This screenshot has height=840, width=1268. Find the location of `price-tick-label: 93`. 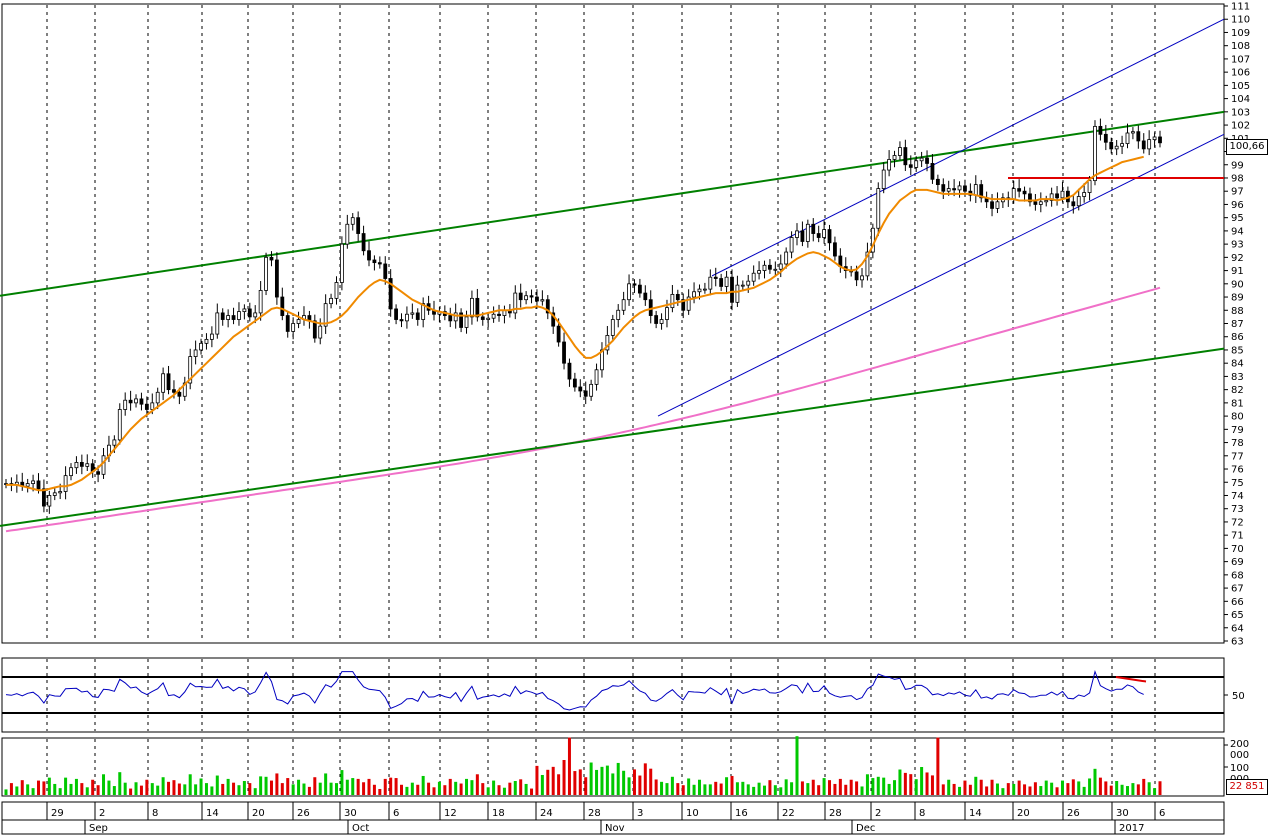

price-tick-label: 93 is located at coordinates (1237, 245).